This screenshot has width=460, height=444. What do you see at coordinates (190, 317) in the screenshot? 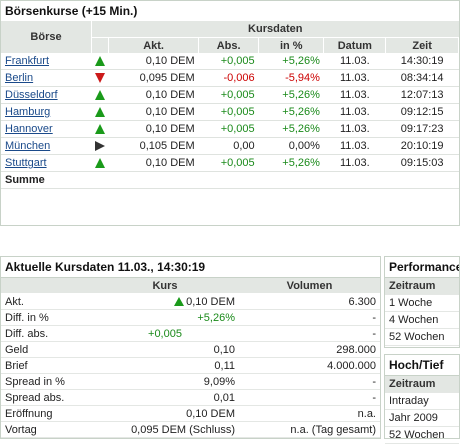
I see `kursdaten-row: Diff. in % +5,26% -` at bounding box center [190, 317].